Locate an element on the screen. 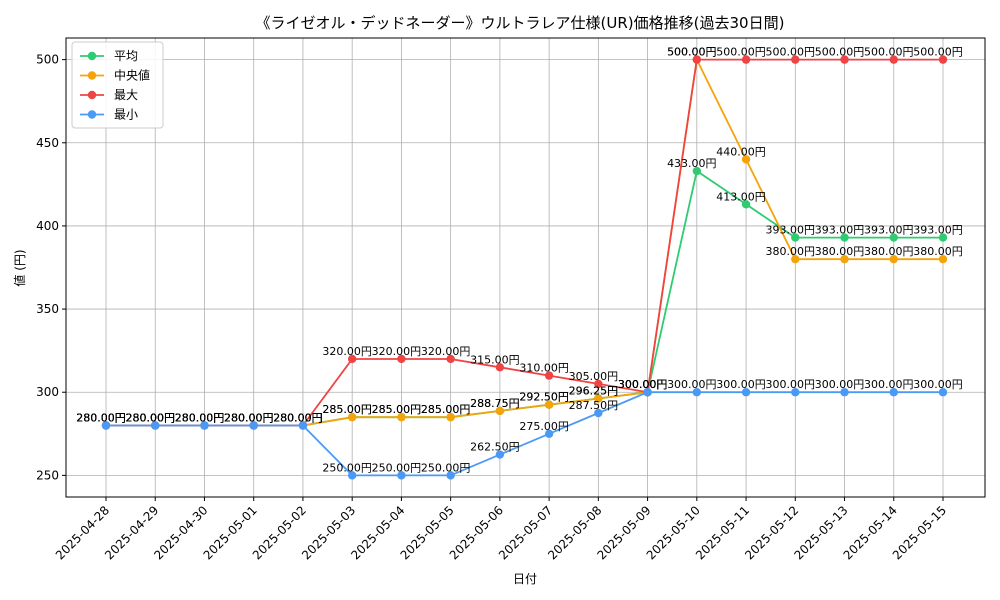 This screenshot has height=600, width=1000. data-label: 275.00円 is located at coordinates (544, 426).